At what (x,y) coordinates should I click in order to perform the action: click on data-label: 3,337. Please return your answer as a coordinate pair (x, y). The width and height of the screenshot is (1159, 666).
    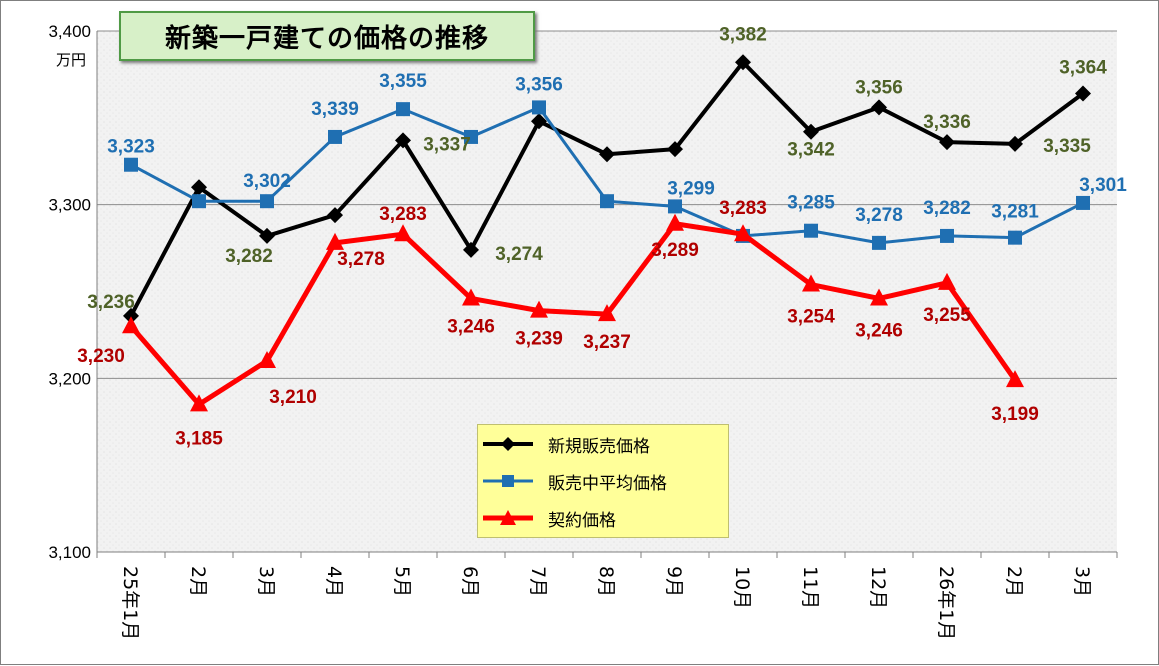
    Looking at the image, I should click on (447, 144).